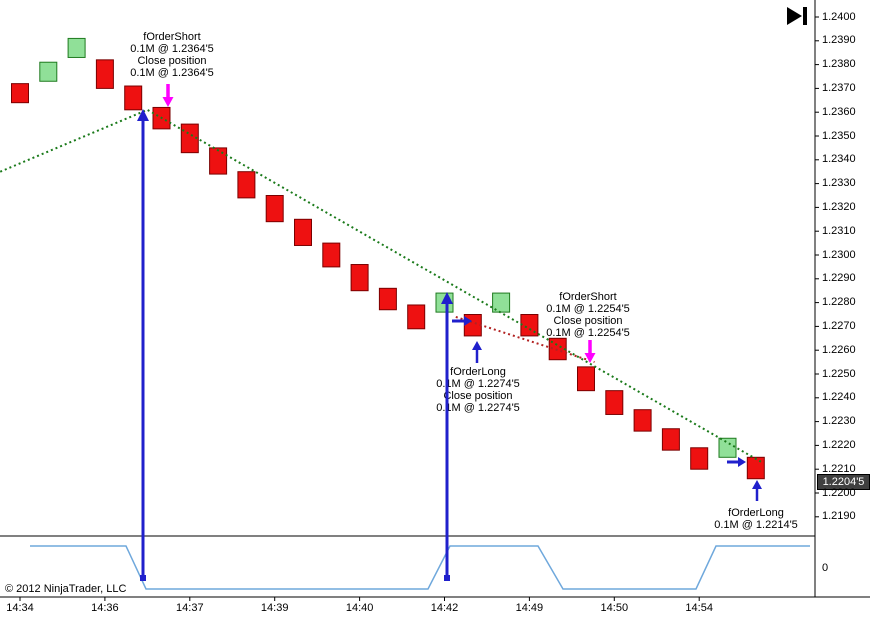  What do you see at coordinates (444, 608) in the screenshot?
I see `time-tick-label: 14:42` at bounding box center [444, 608].